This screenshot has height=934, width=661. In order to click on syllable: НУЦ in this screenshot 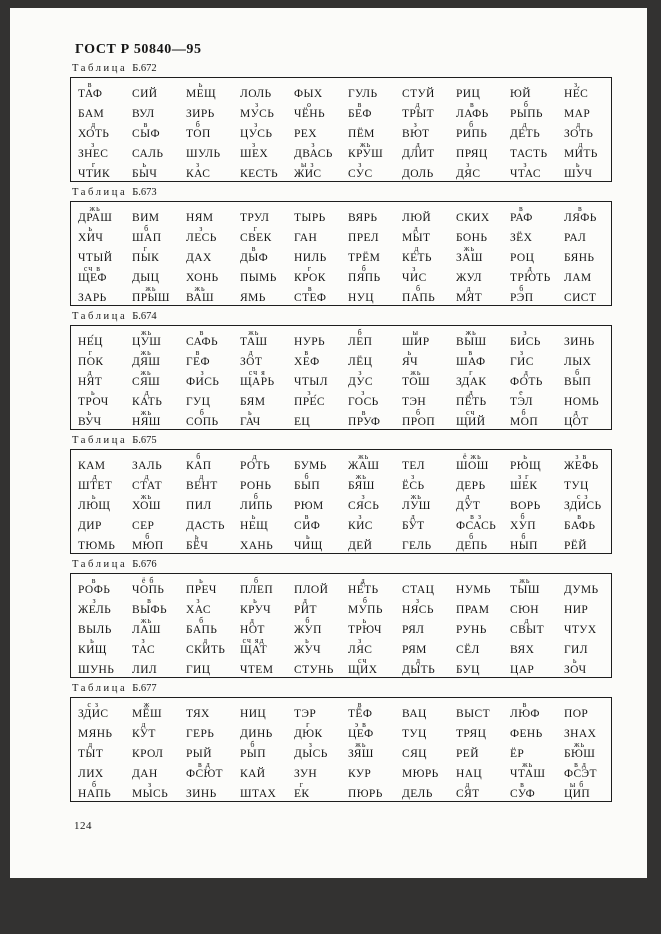, I will do `click(361, 294)`.